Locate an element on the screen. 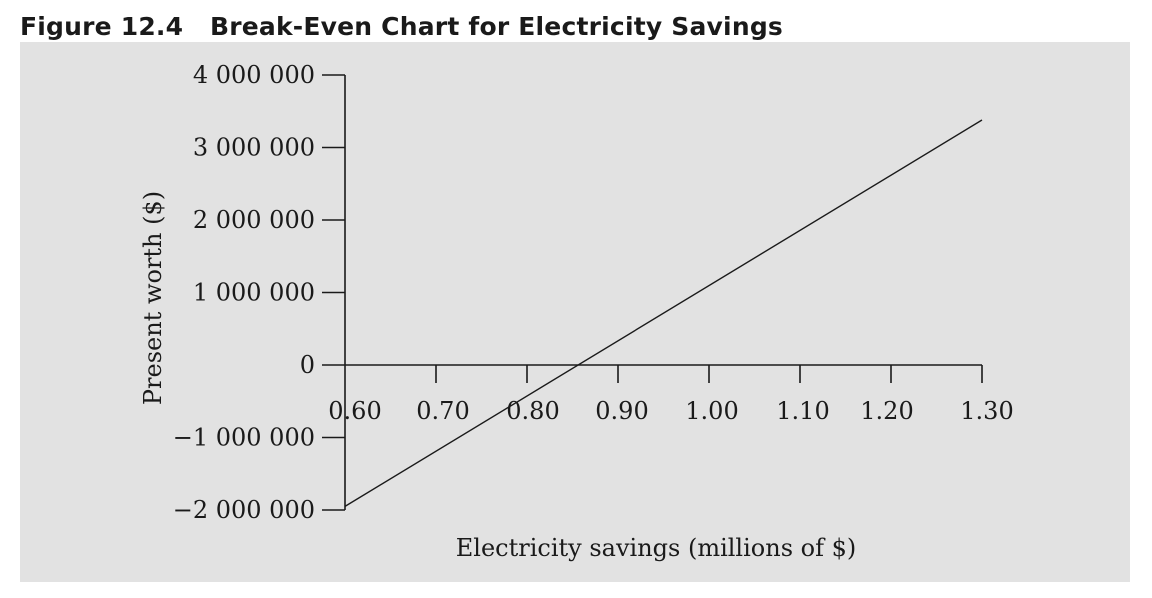 The image size is (1152, 598). x-tick-label: 0.90 is located at coordinates (621, 411).